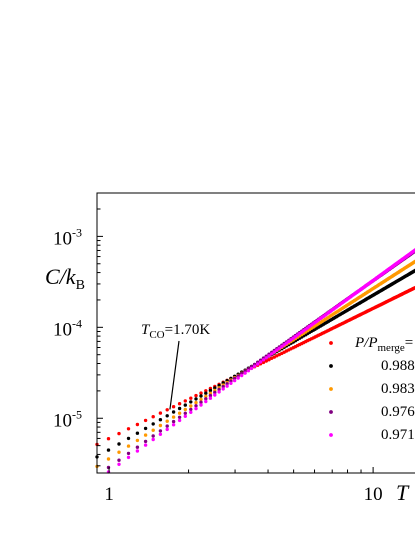  What do you see at coordinates (175, 331) in the screenshot?
I see `annotation-label: TCO=1.70K` at bounding box center [175, 331].